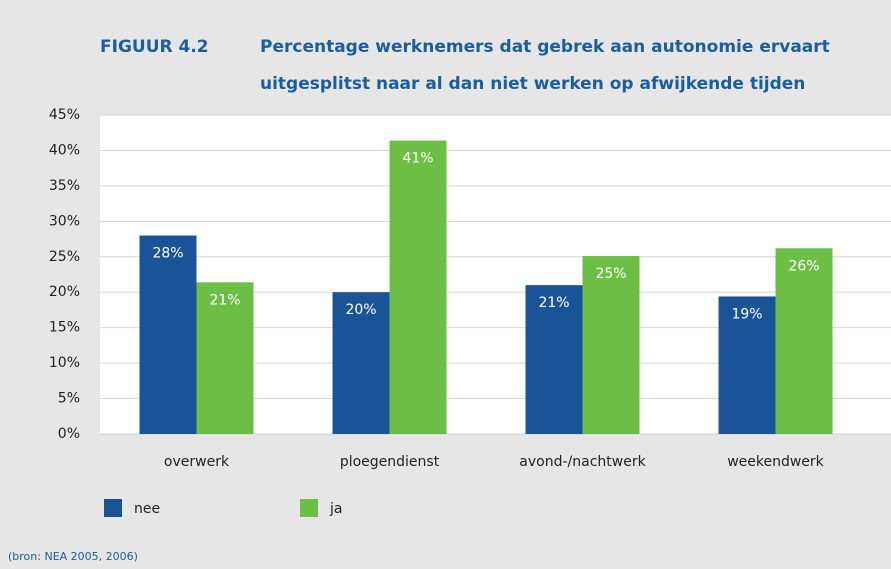  I want to click on data-label: 20%, so click(360, 310).